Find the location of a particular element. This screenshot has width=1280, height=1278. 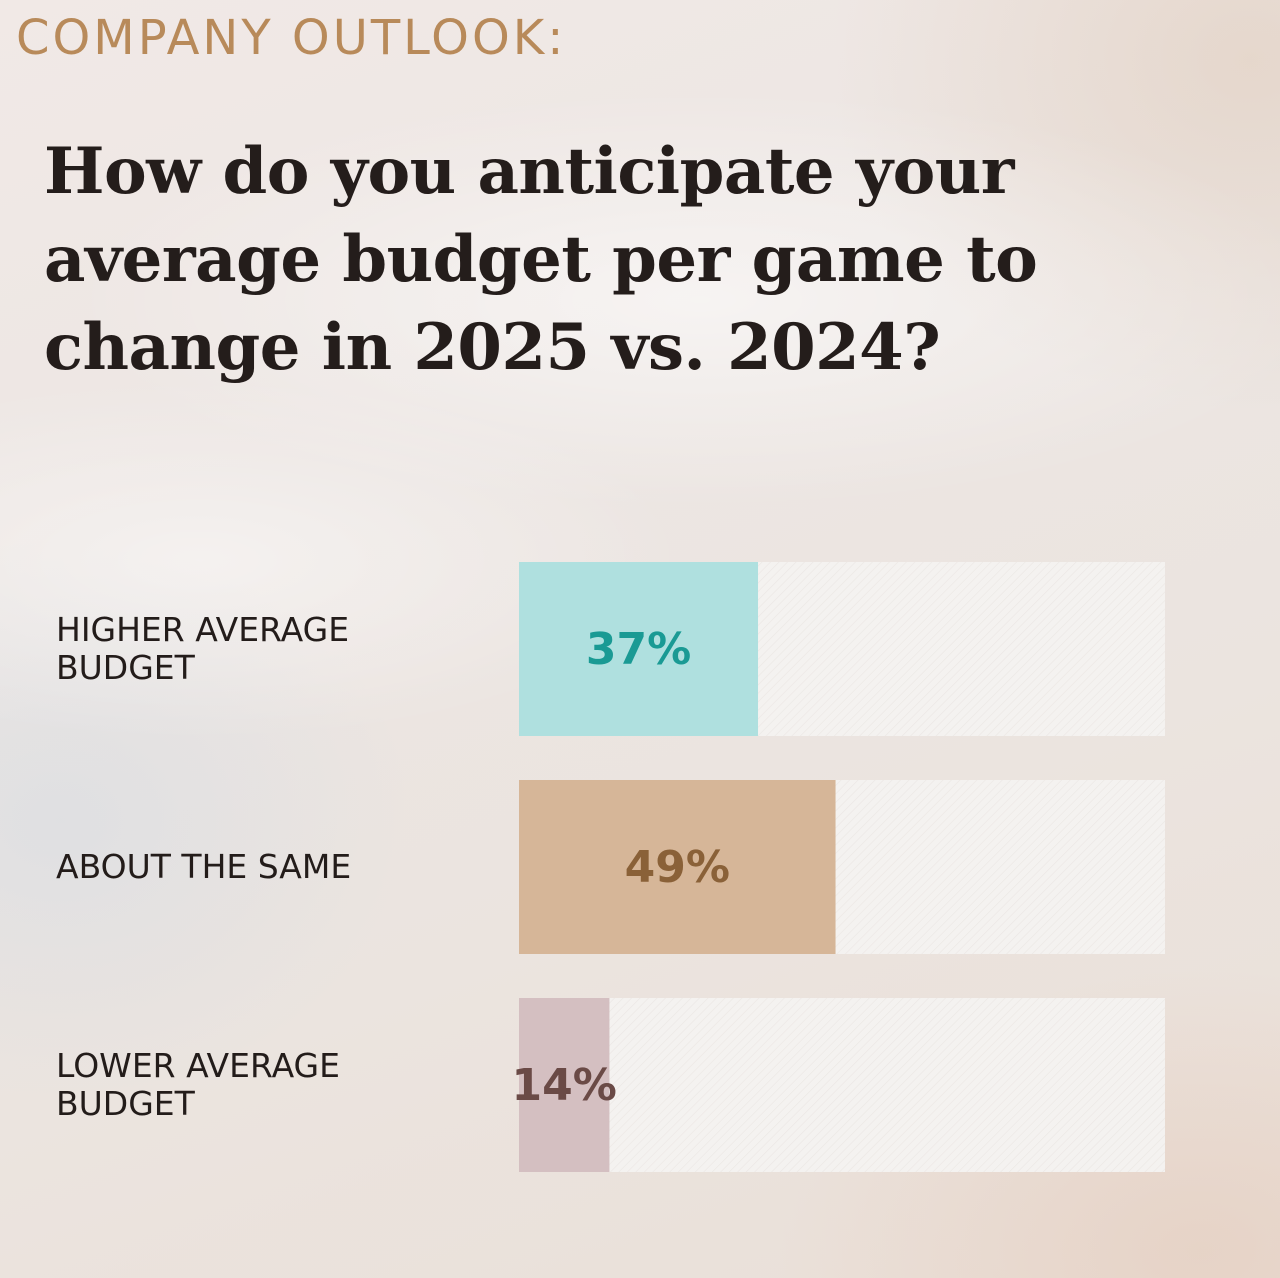

value-label: 37% is located at coordinates (638, 649).